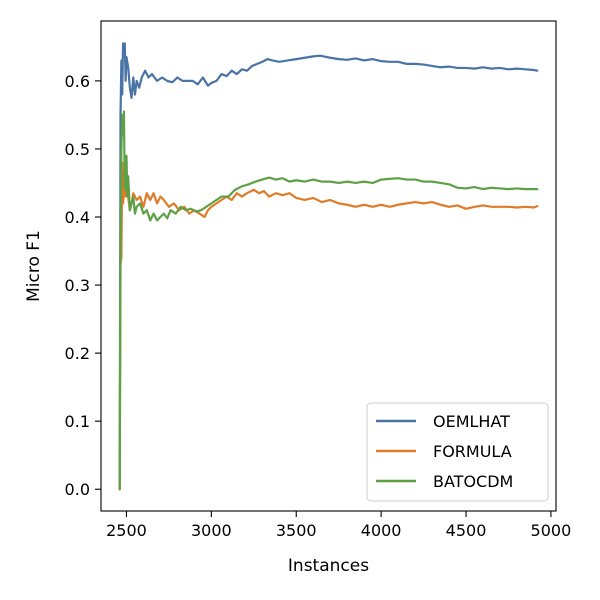  Describe the element at coordinates (551, 530) in the screenshot. I see `x-tick-label: 5000` at that location.